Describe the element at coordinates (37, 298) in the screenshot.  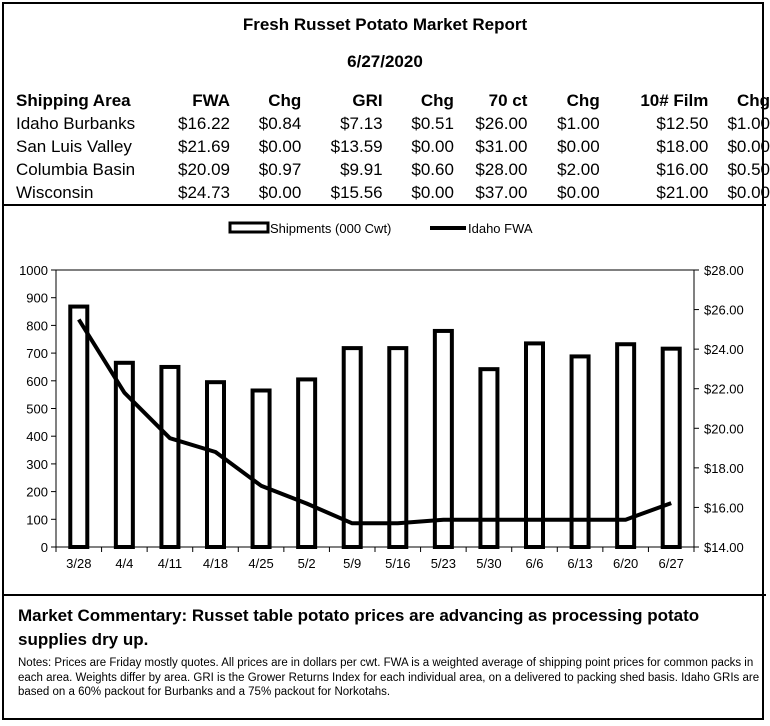
I see `left-axis-tick-label: 900` at that location.